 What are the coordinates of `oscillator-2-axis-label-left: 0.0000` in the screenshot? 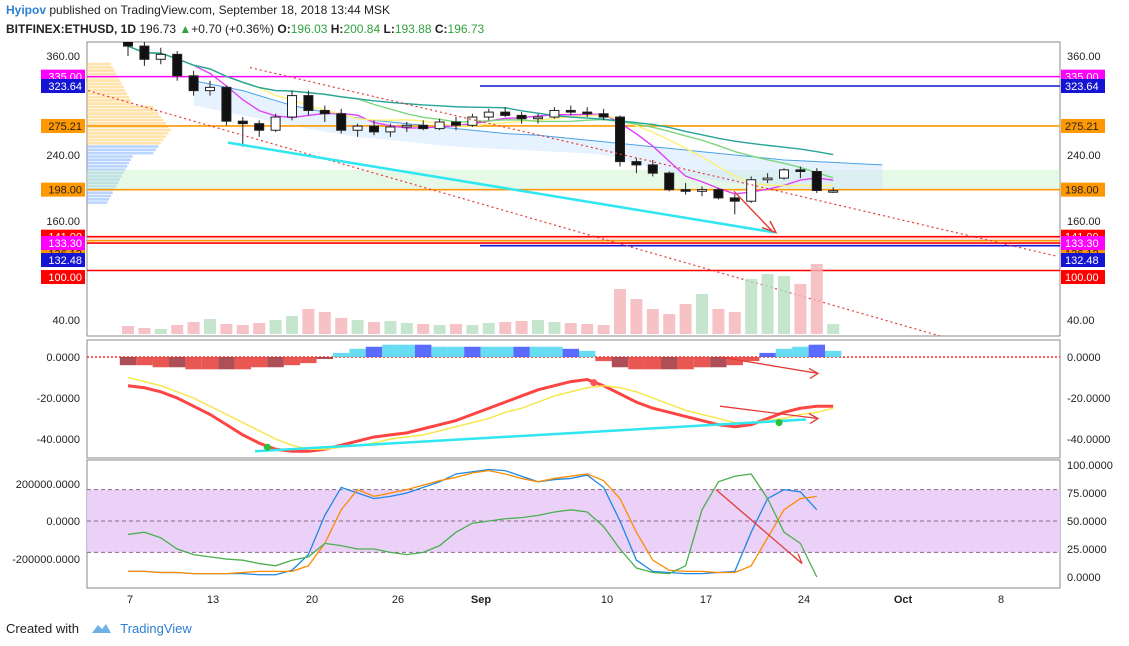 It's located at (63, 522).